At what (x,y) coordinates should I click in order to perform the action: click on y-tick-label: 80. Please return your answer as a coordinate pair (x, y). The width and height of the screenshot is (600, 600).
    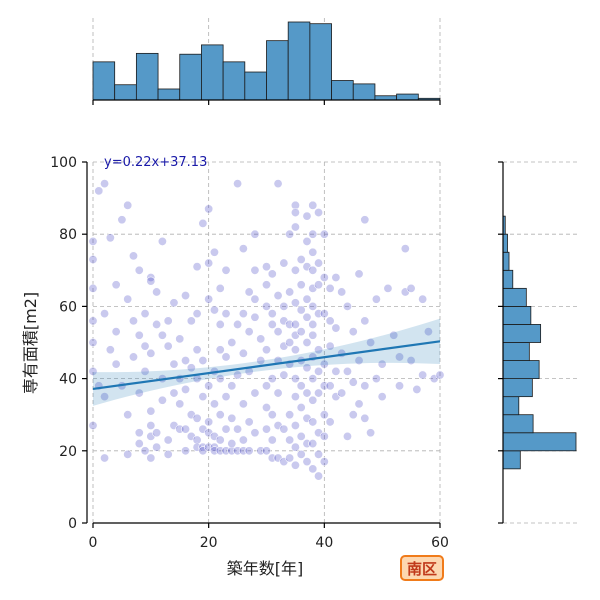
    Looking at the image, I should click on (68, 235).